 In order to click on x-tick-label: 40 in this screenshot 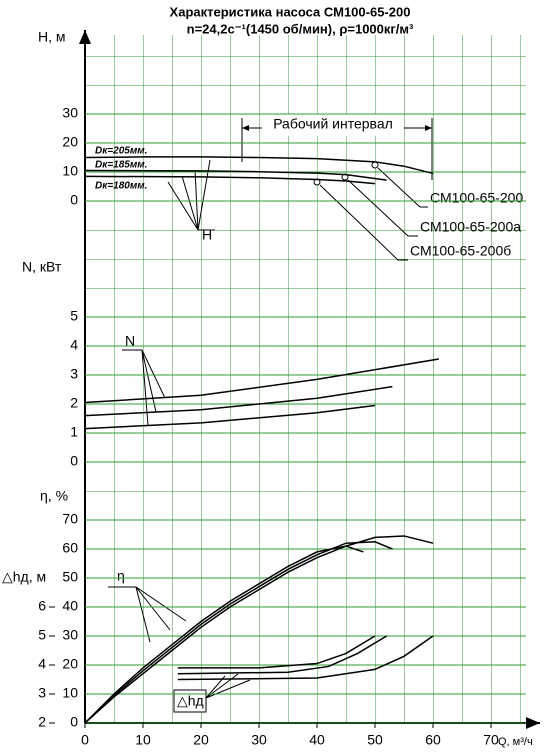, I will do `click(317, 740)`.